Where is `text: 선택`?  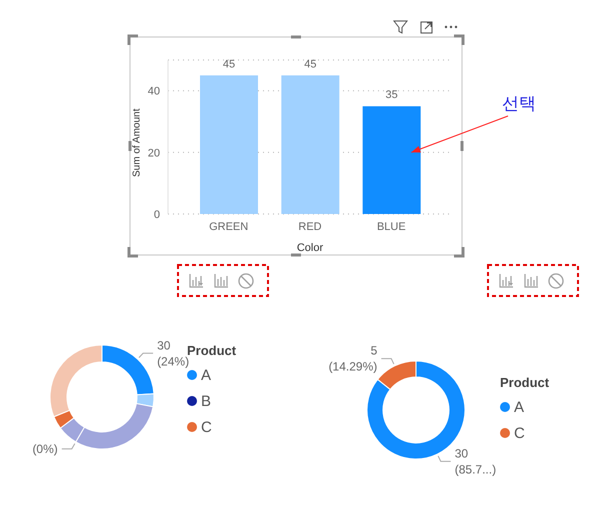 text: 선택 is located at coordinates (519, 104).